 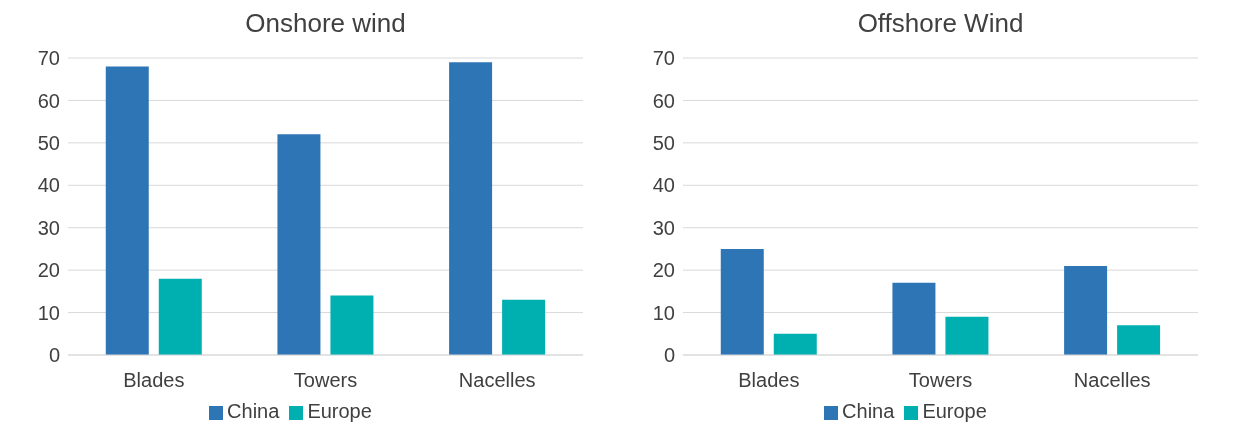 What do you see at coordinates (325, 24) in the screenshot?
I see `chart-title: Onshore wind` at bounding box center [325, 24].